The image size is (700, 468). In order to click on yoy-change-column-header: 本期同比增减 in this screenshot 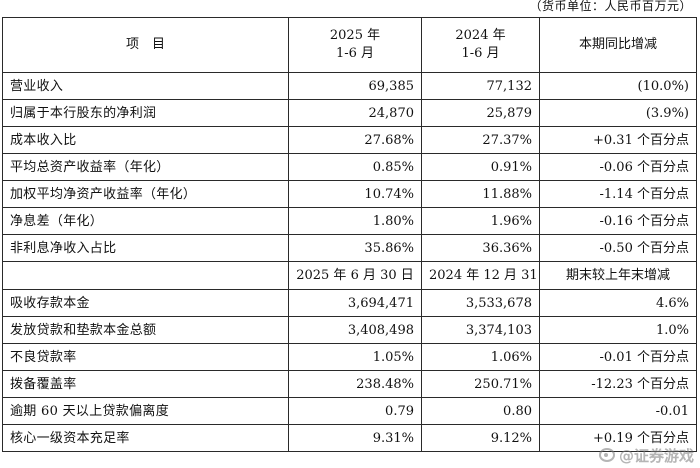, I will do `click(618, 45)`.